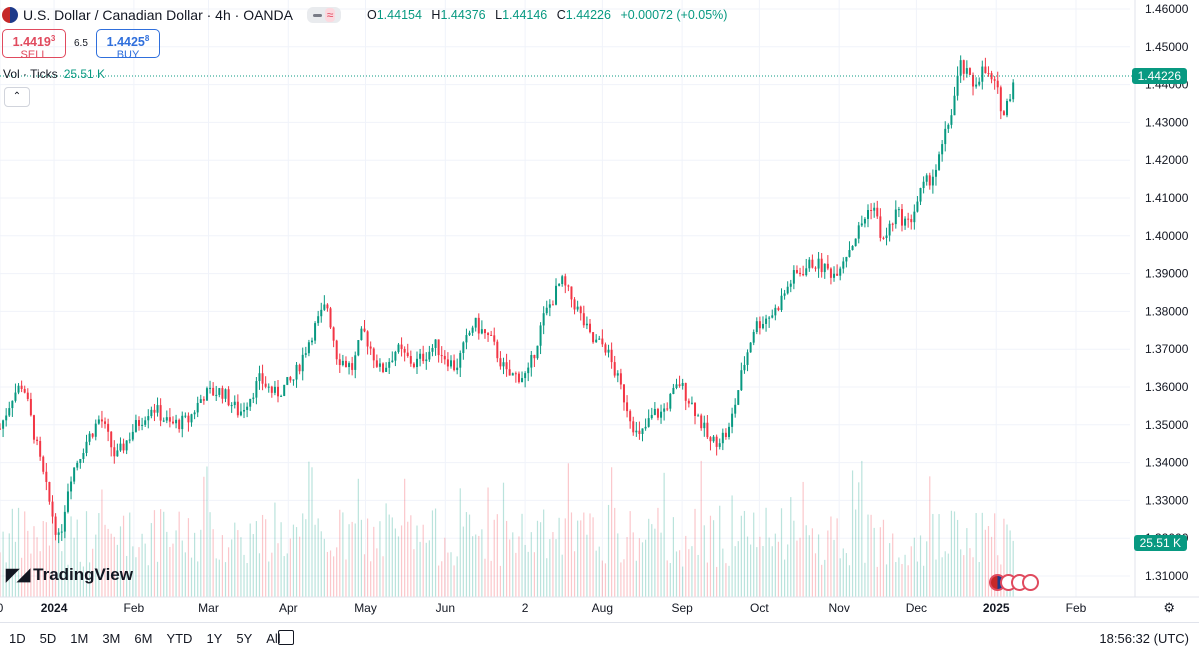 The width and height of the screenshot is (1199, 650). Describe the element at coordinates (1144, 638) in the screenshot. I see `clock: 18:56:32 (UTC)` at that location.